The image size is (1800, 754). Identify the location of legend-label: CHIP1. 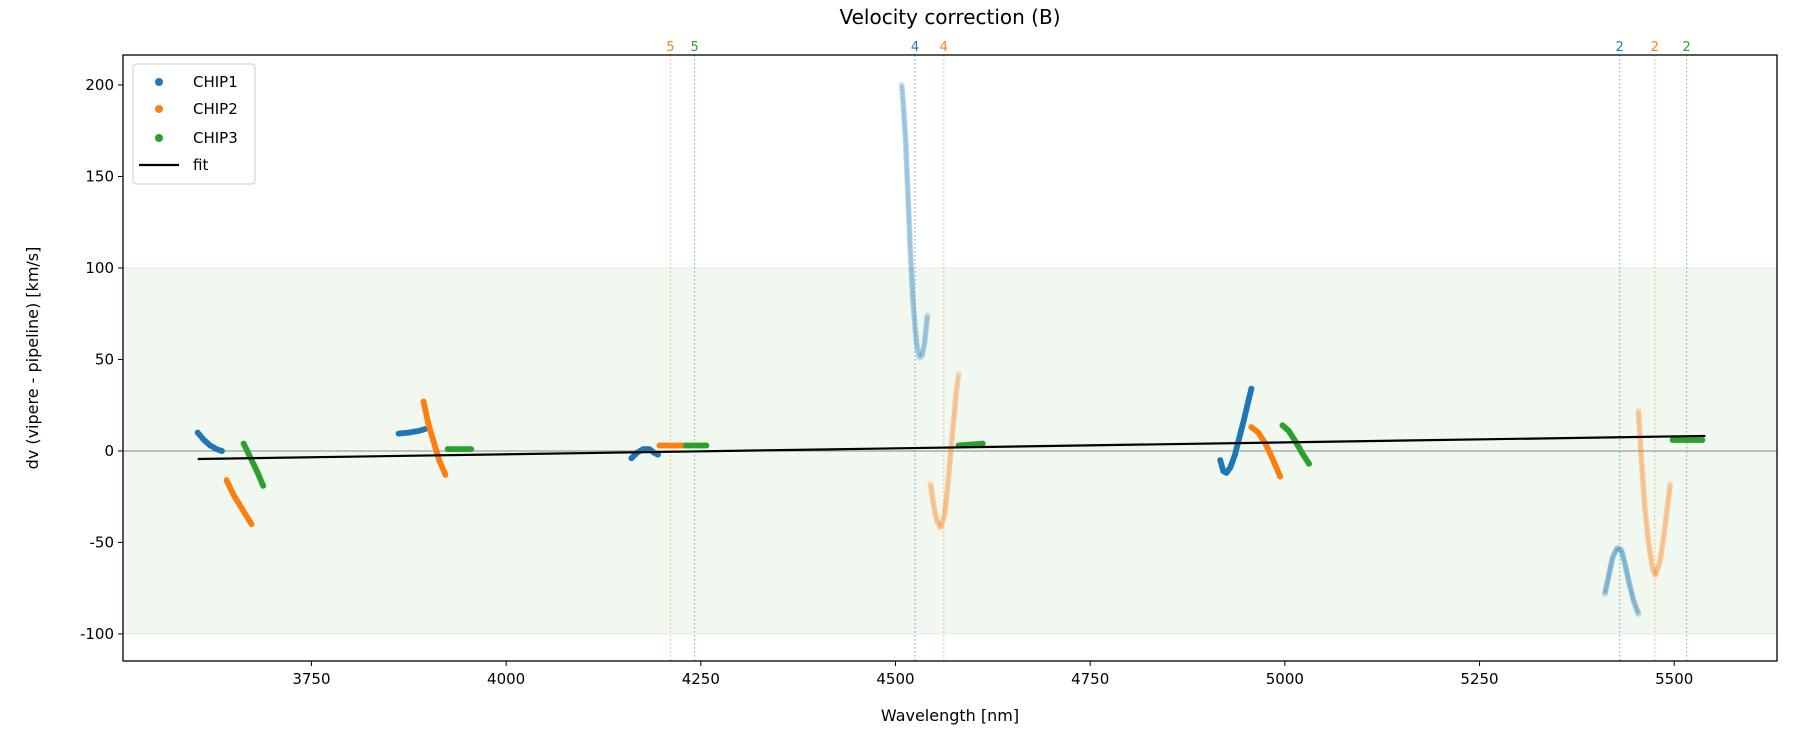
(215, 82).